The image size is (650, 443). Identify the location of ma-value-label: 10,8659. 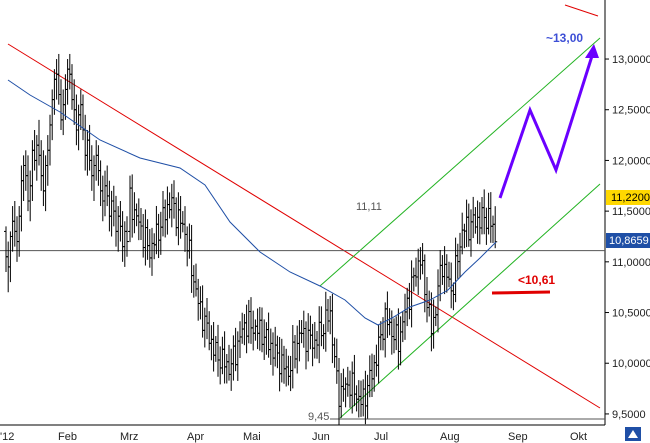
(629, 241).